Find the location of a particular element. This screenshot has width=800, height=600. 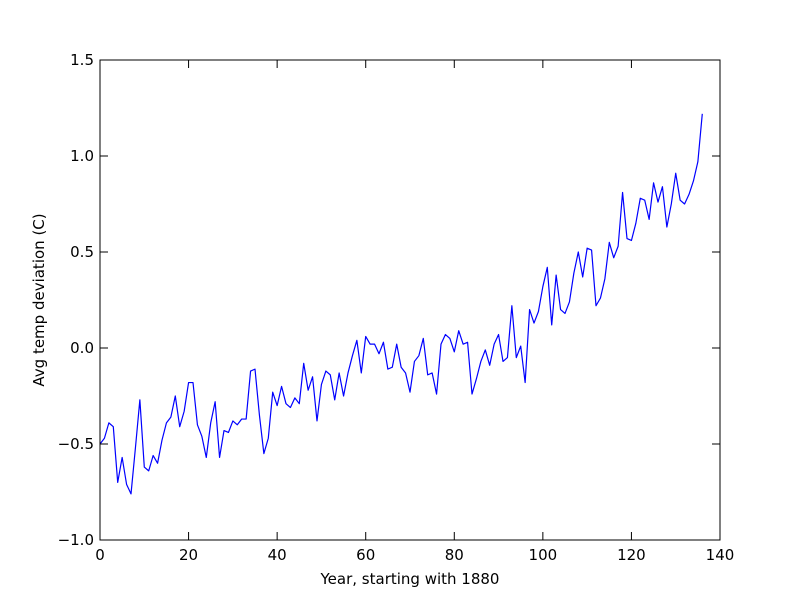

x-tick-label: 60 is located at coordinates (365, 555).